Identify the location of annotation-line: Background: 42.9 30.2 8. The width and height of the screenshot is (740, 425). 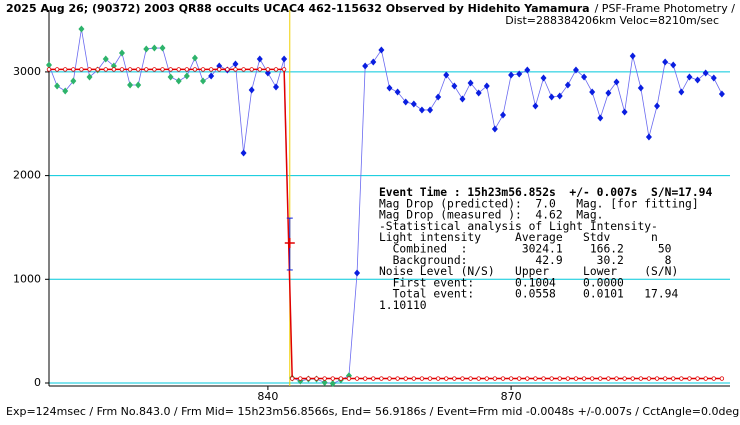
(525, 260).